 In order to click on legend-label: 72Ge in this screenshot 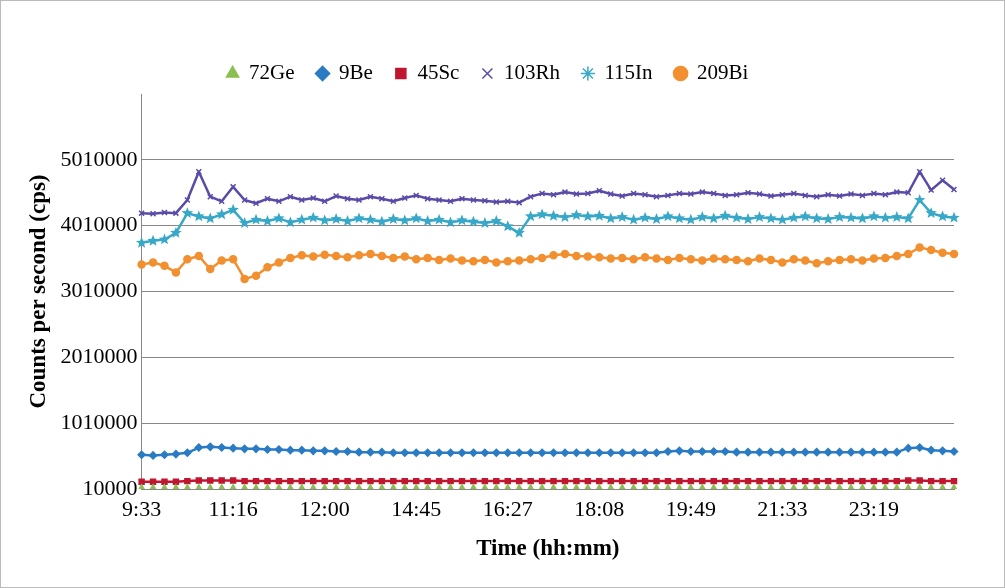, I will do `click(272, 72)`.